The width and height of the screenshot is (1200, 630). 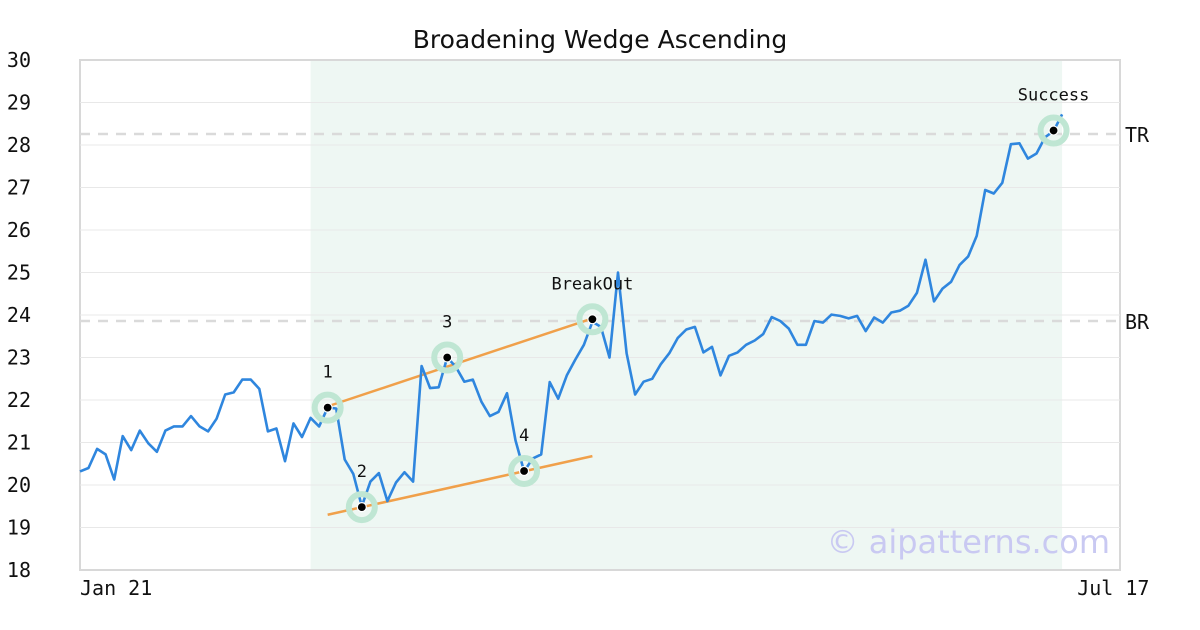 What do you see at coordinates (524, 436) in the screenshot?
I see `pivot-label: 4` at bounding box center [524, 436].